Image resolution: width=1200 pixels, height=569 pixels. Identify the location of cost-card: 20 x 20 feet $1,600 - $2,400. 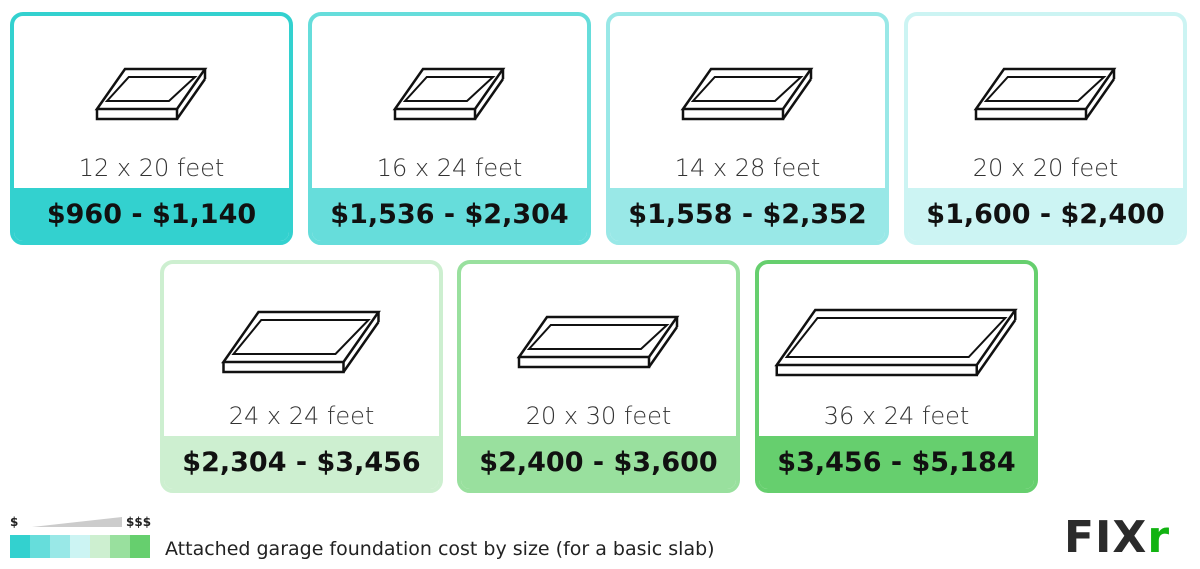
(1045, 128).